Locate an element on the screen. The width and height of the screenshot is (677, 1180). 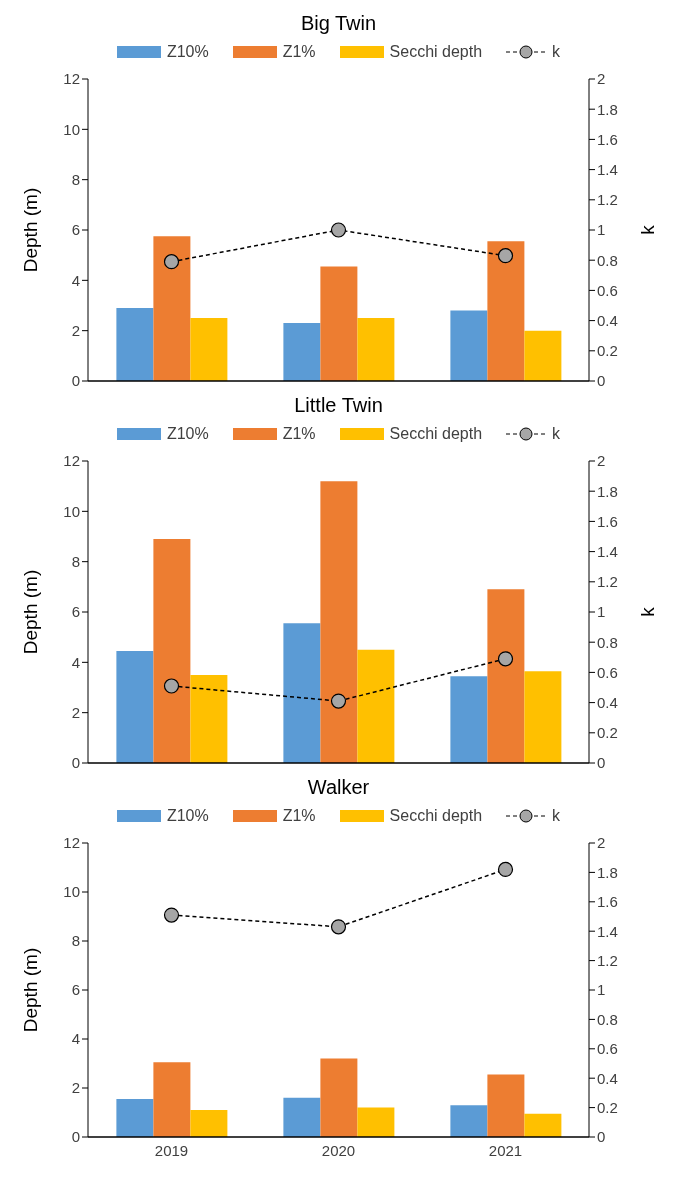
x-tick-label: 2020 is located at coordinates (338, 1150).